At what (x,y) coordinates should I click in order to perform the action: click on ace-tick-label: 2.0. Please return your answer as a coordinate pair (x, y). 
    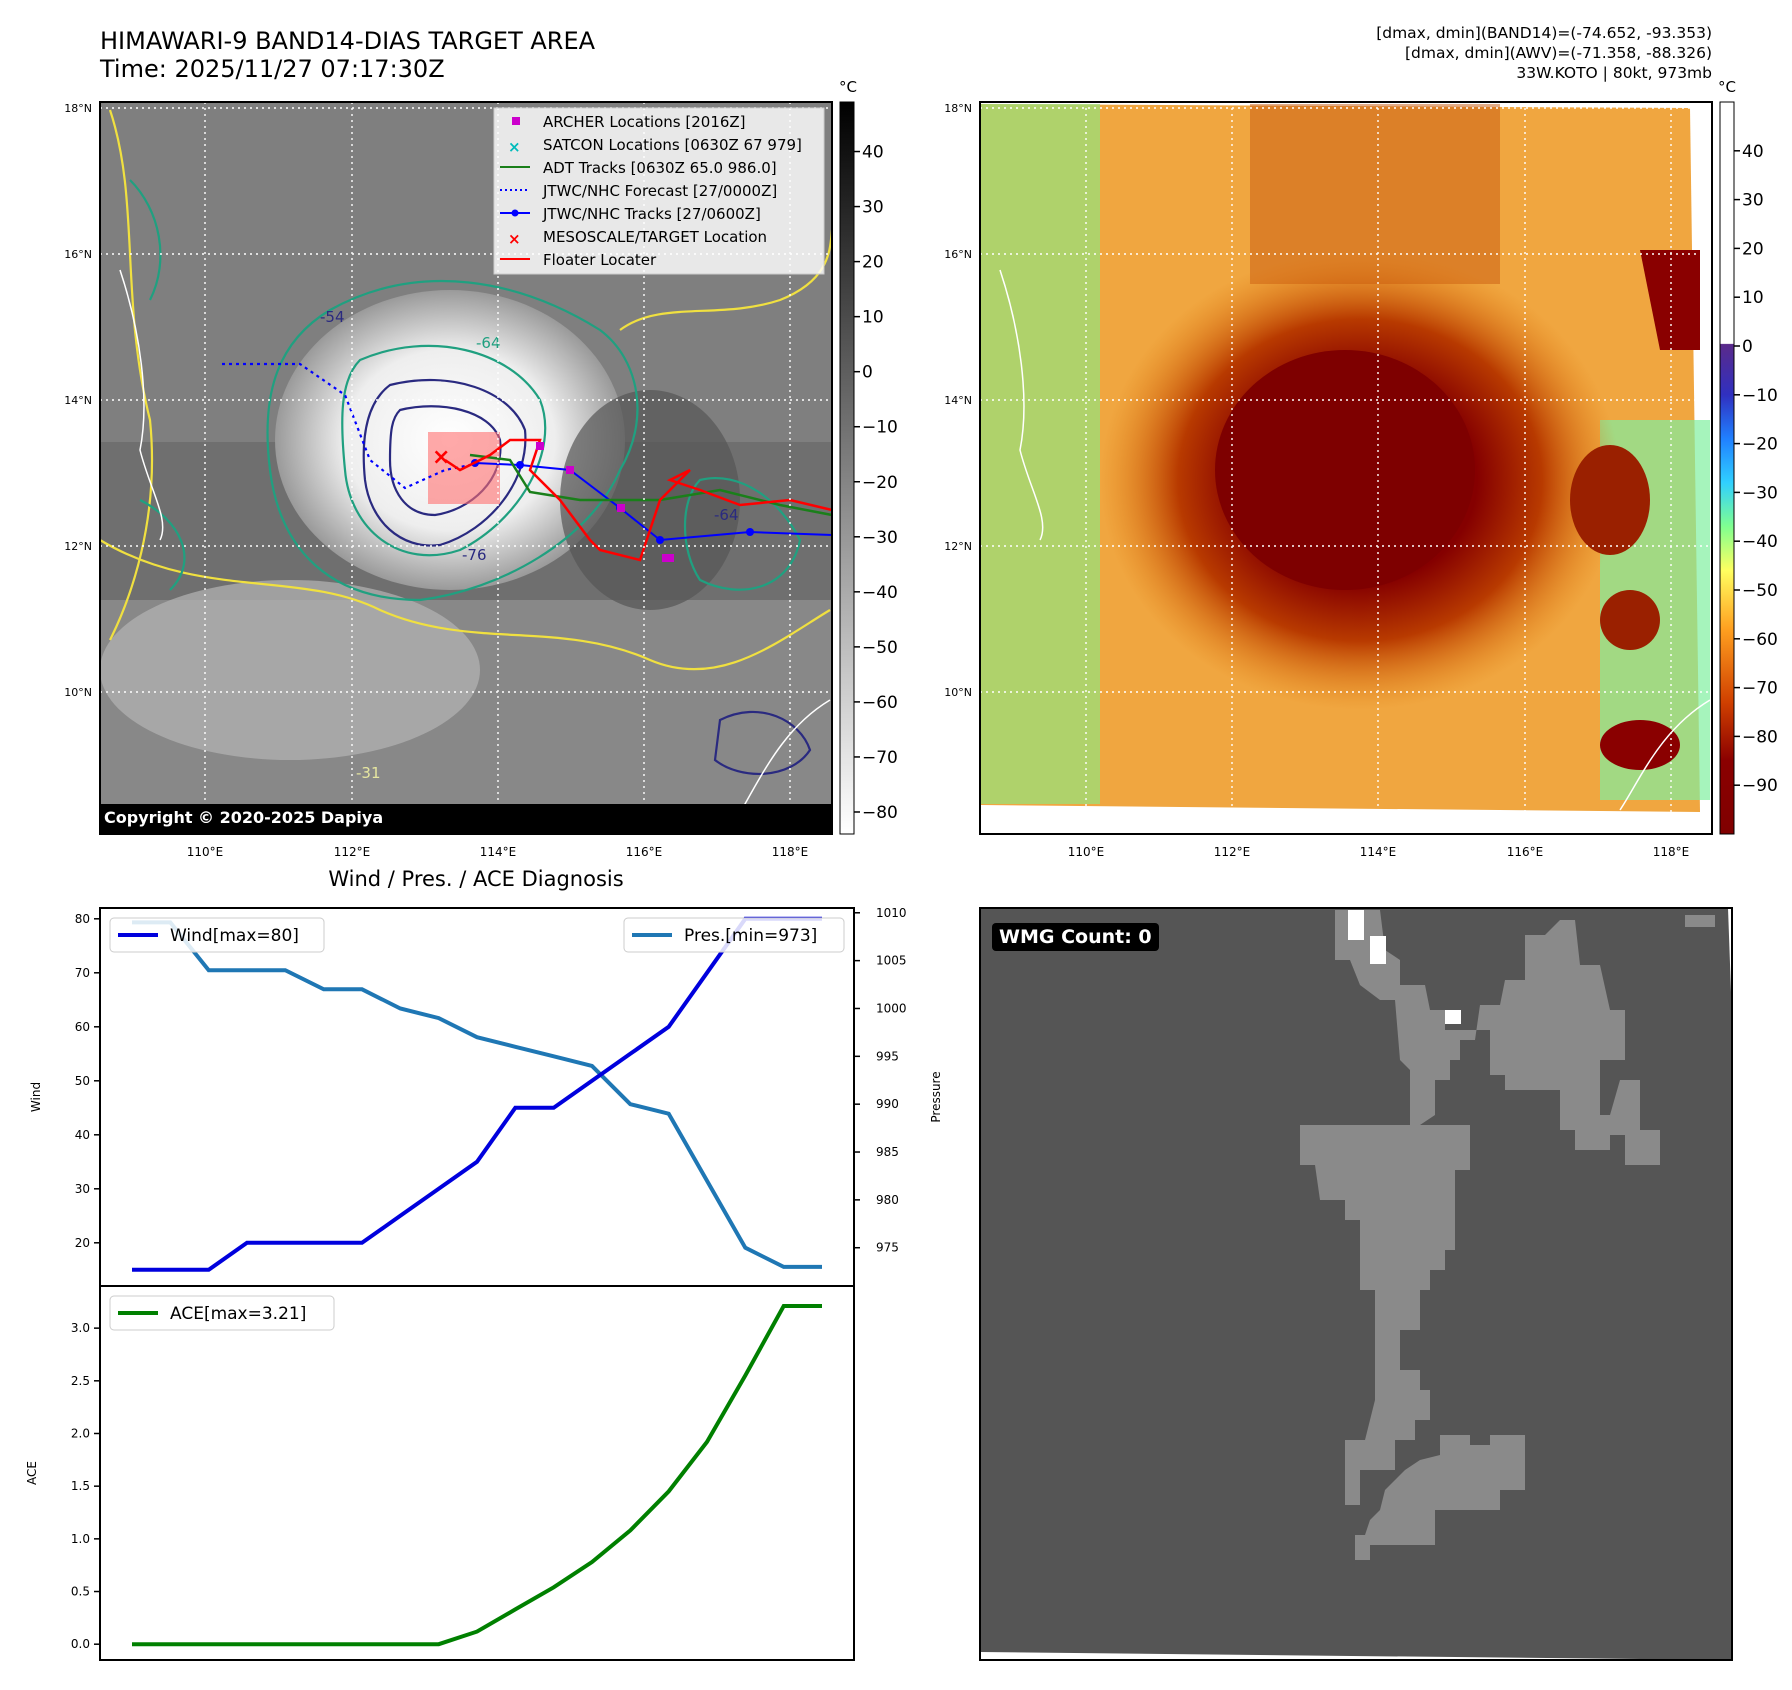
    Looking at the image, I should click on (80, 1433).